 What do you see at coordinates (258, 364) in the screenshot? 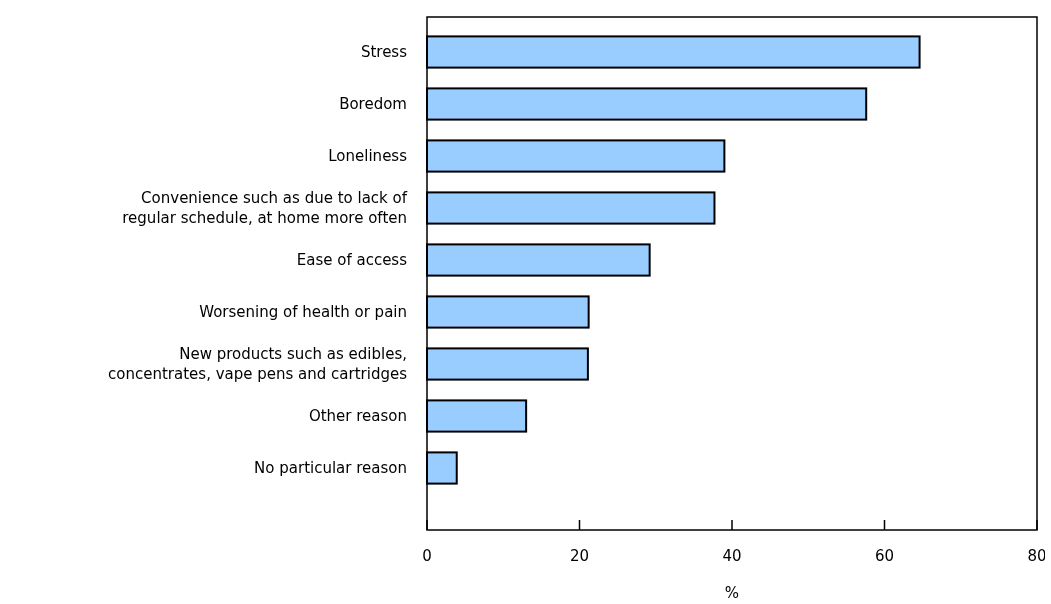
I see `y-tick-label: New products such as edibles, concentrates, vape pens and cartridges` at bounding box center [258, 364].